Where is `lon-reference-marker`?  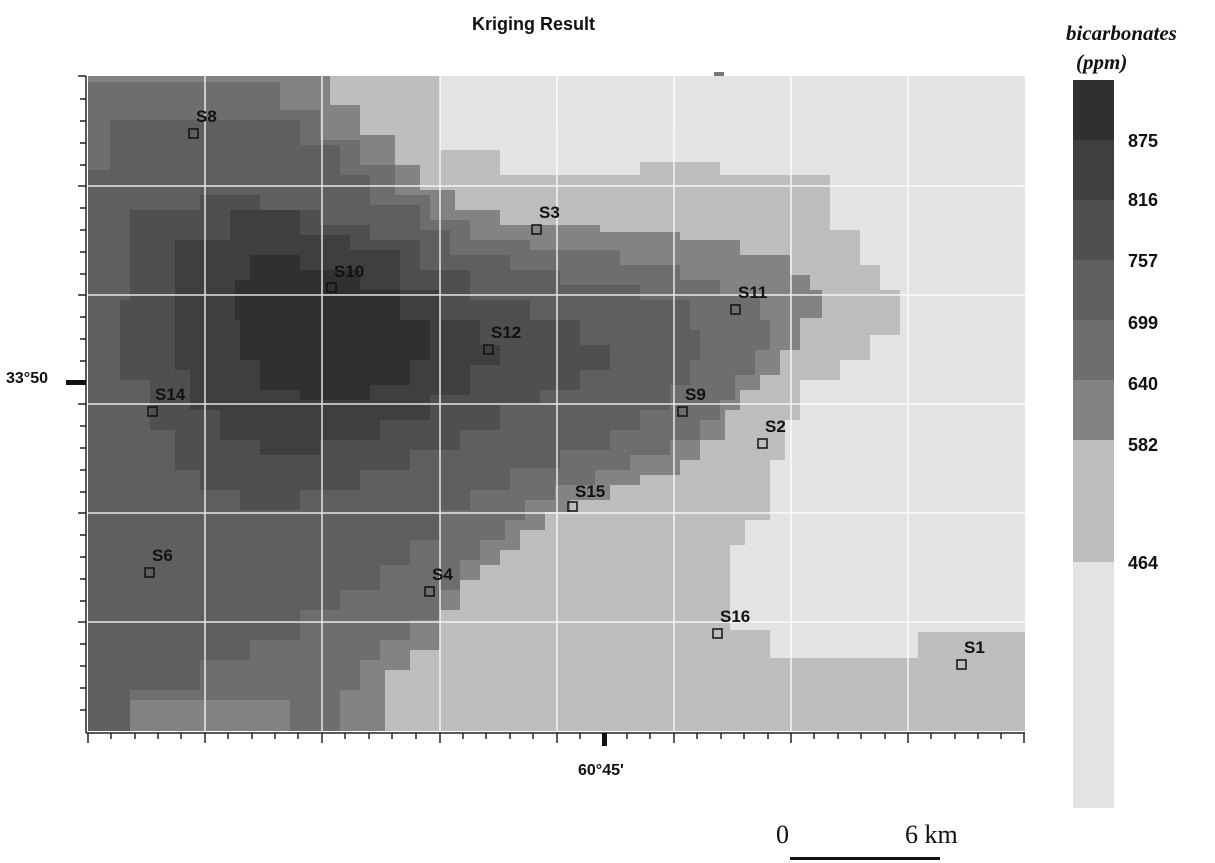 lon-reference-marker is located at coordinates (604, 739).